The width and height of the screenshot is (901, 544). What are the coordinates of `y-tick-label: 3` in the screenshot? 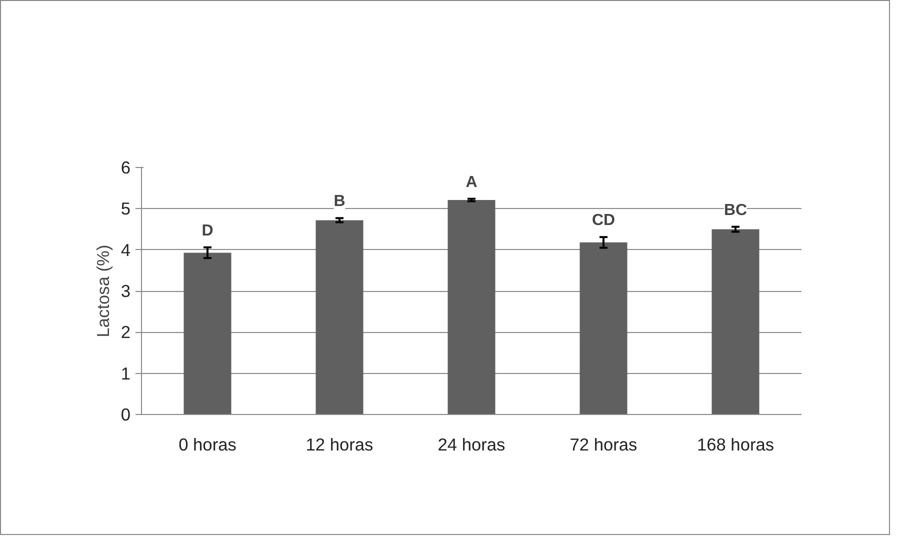 It's located at (125, 291).